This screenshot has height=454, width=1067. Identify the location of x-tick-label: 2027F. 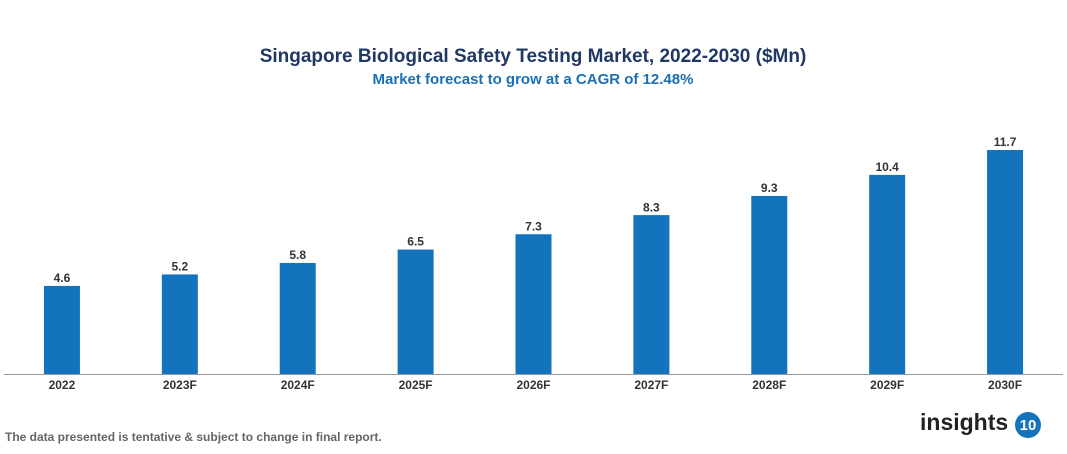
(651, 385).